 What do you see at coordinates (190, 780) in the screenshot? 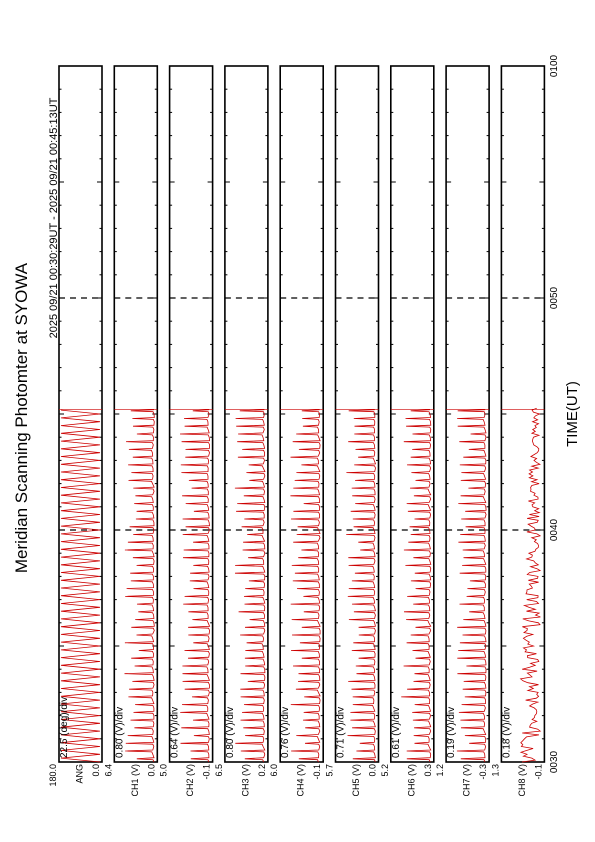
I see `panel-channel-label: CH2 (V)` at bounding box center [190, 780].